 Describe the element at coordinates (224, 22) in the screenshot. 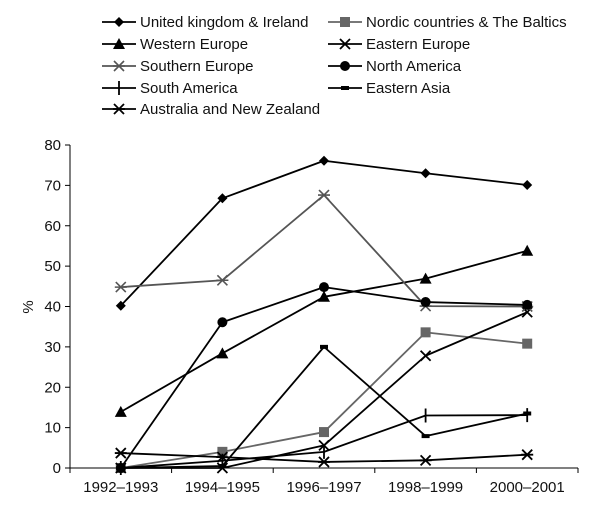

I see `legend-label: United kingdom & Ireland` at that location.